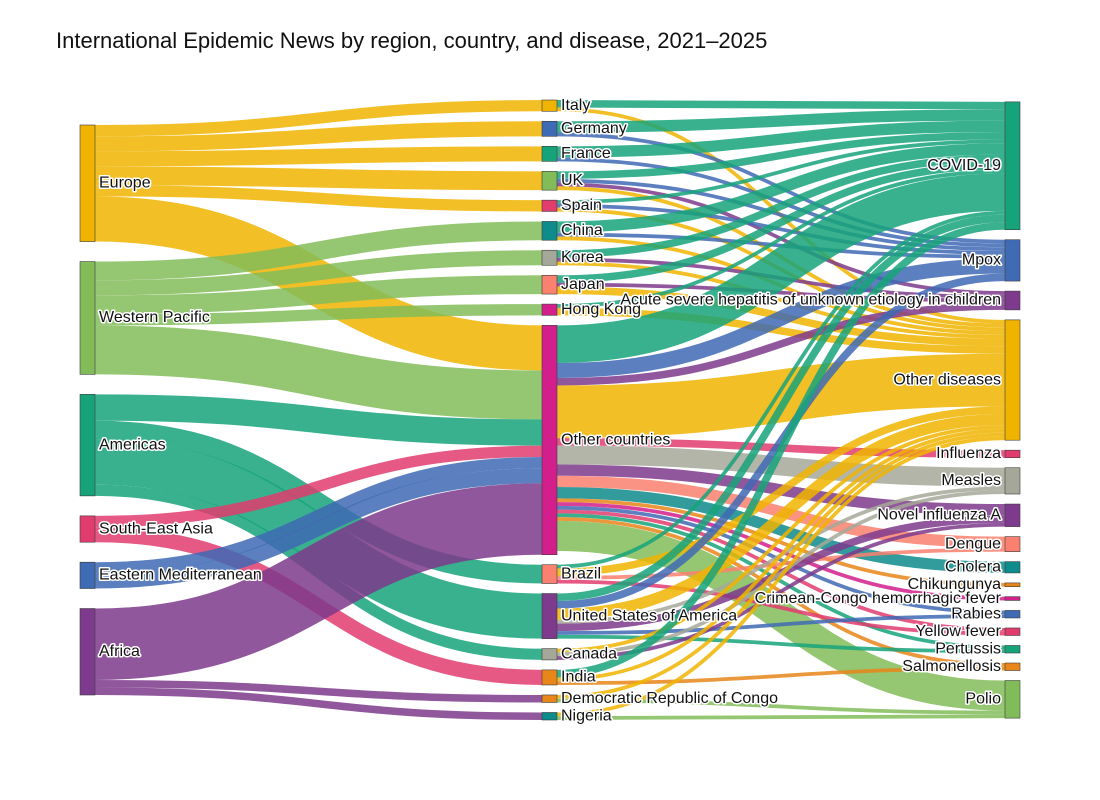 The height and width of the screenshot is (800, 1100). What do you see at coordinates (983, 699) in the screenshot?
I see `node-label-polio: Polio` at bounding box center [983, 699].